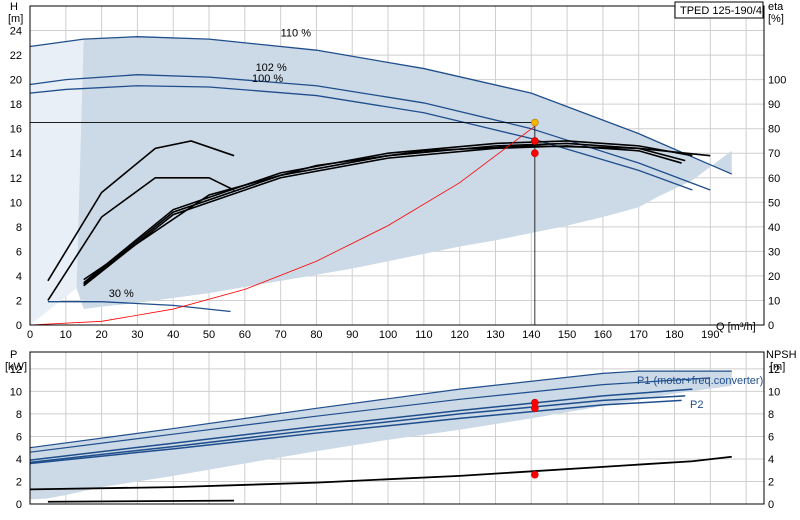 Image resolution: width=800 pixels, height=520 pixels. I want to click on head-tick-label: 2, so click(19, 301).